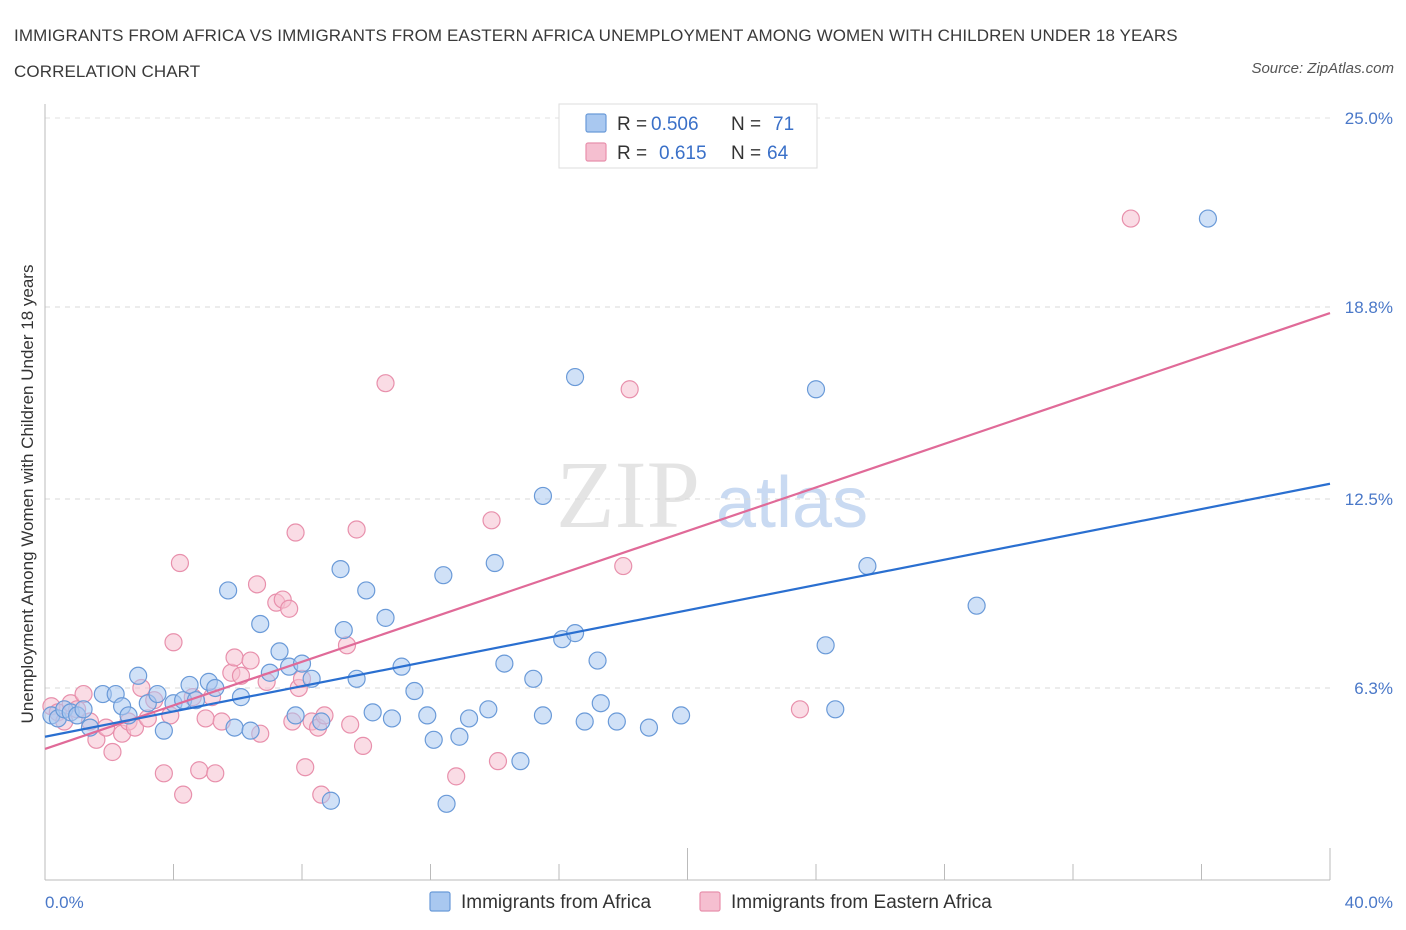  What do you see at coordinates (64, 902) in the screenshot?
I see `x-tick-label: 0.0%` at bounding box center [64, 902].